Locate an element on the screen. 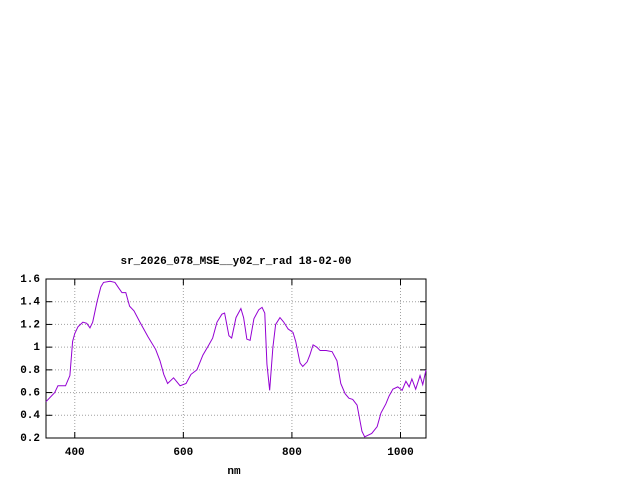  y-tick-label: 1.6 is located at coordinates (30, 280).